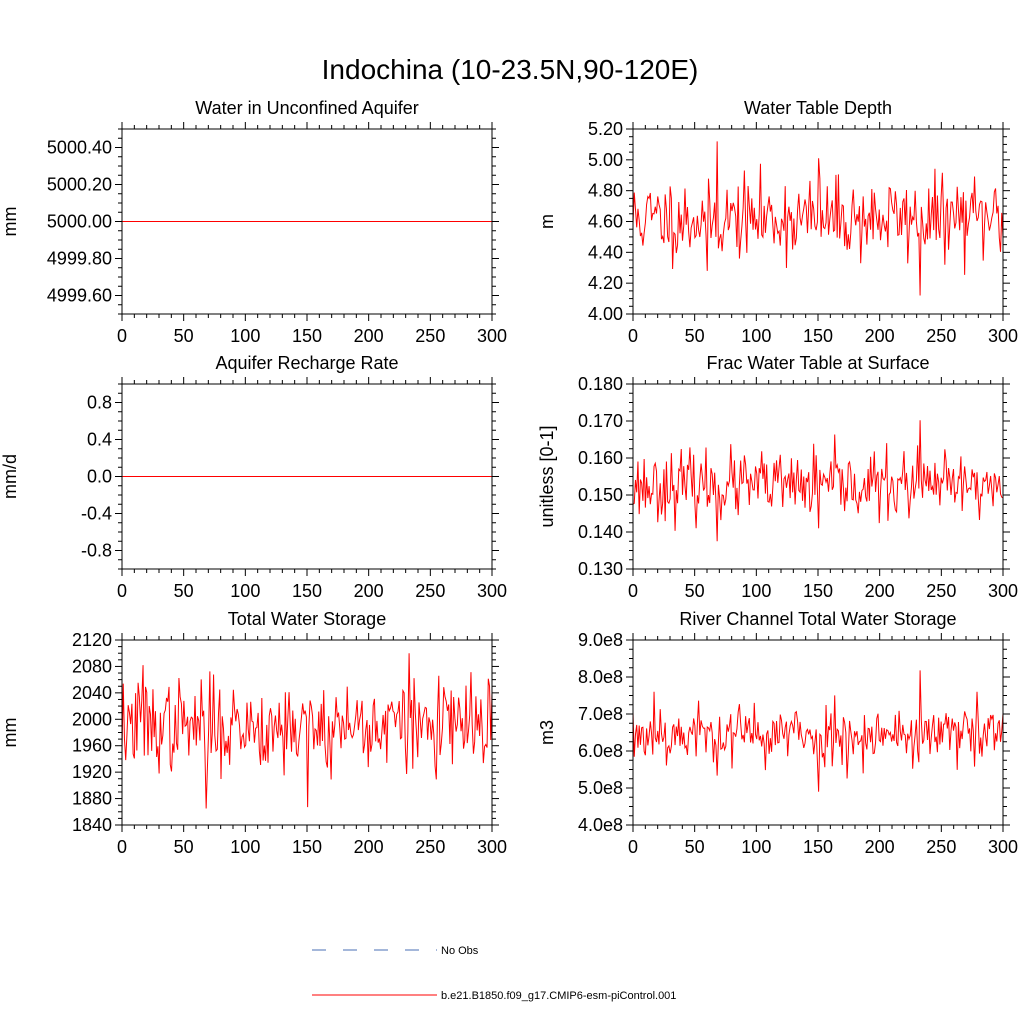  Describe the element at coordinates (547, 732) in the screenshot. I see `y-axis-label: m3` at that location.